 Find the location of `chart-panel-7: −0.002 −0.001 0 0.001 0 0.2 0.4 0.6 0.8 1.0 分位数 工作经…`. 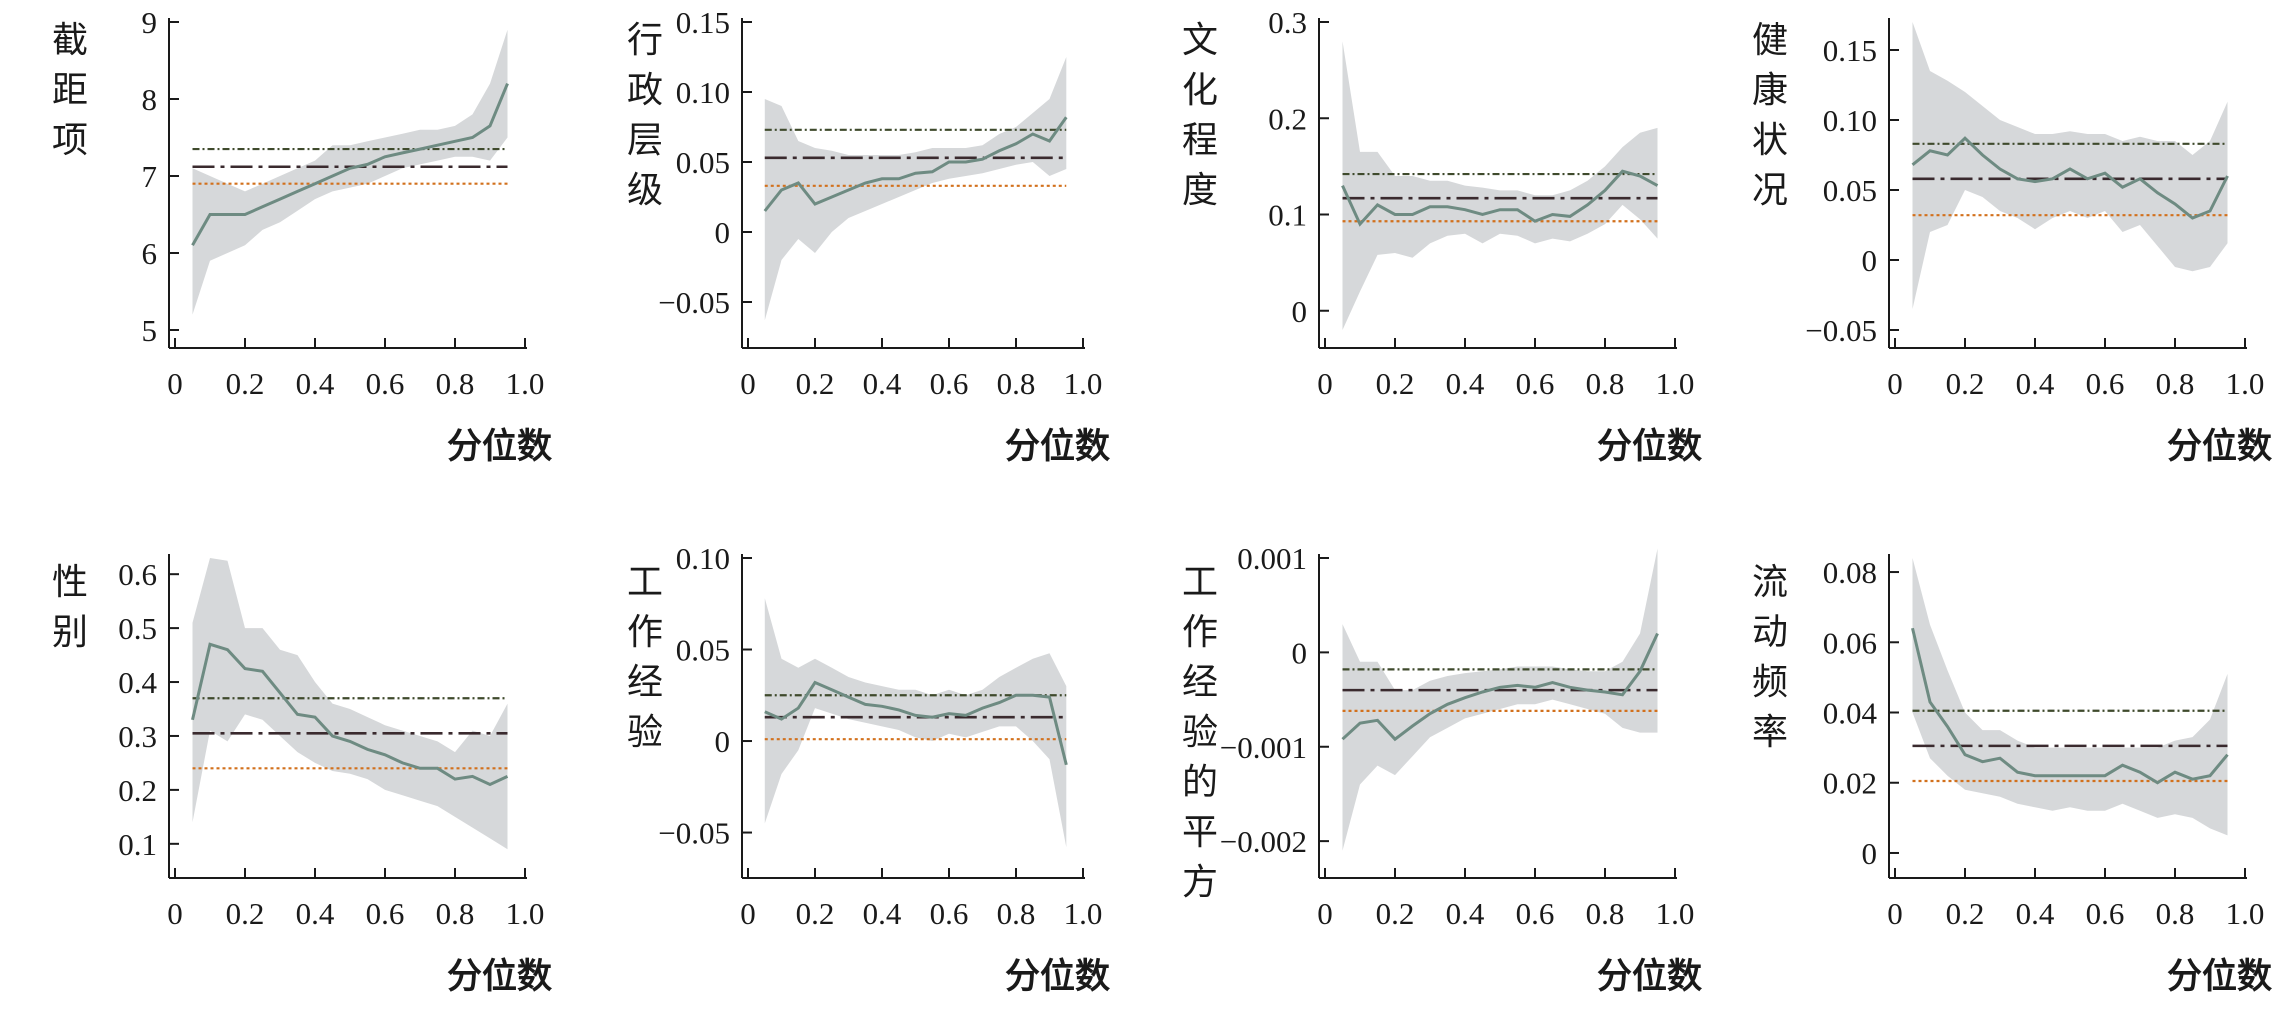

chart-panel-7: −0.002 −0.001 0 0.001 0 0.2 0.4 0.6 0.8 1.0 分位数 工作经… is located at coordinates (1442, 769).